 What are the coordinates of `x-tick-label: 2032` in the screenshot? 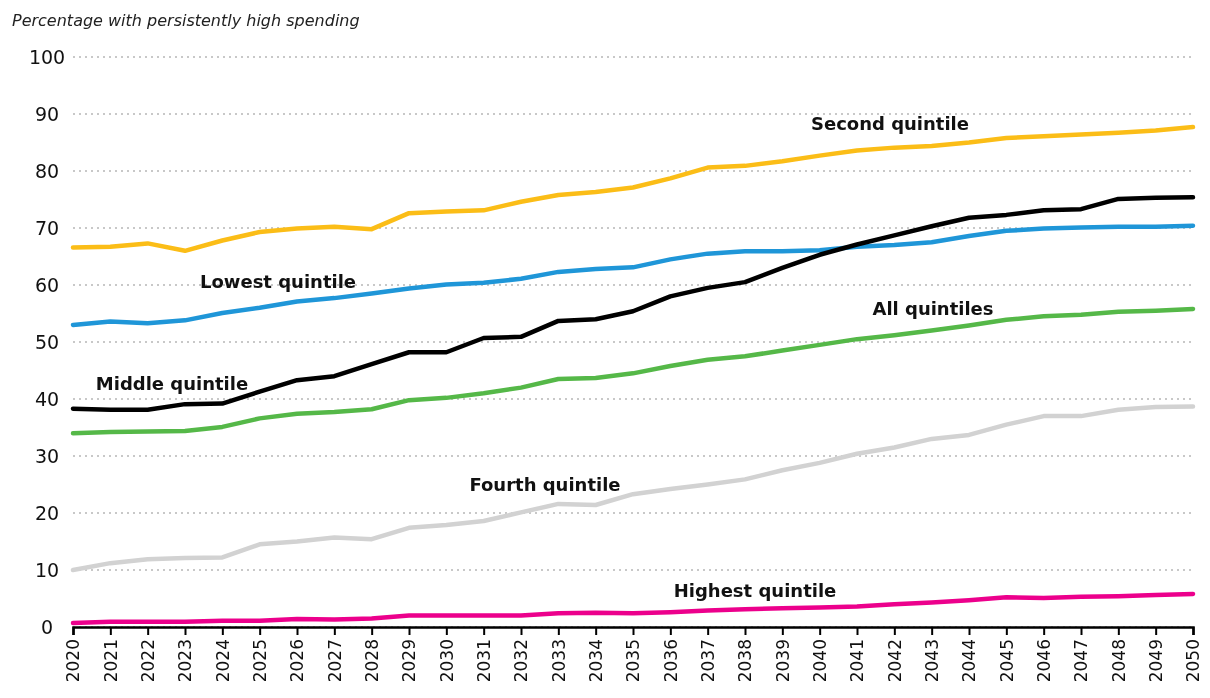 It's located at (521, 661).